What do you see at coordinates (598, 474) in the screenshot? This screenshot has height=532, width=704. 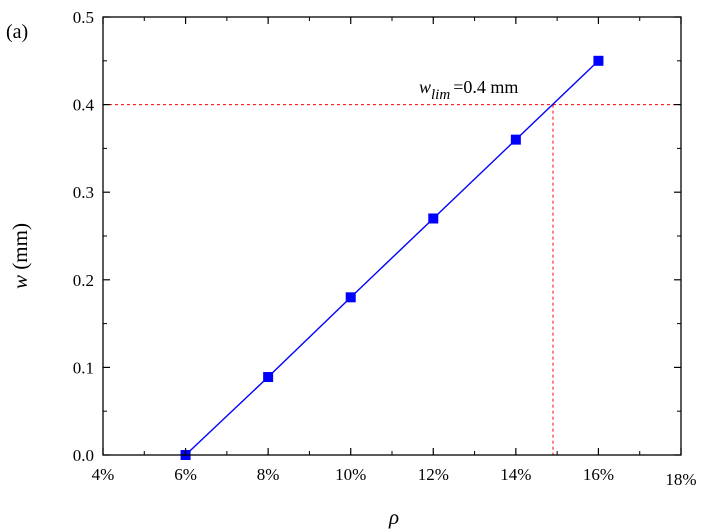 I see `x-tick-label: 16%` at bounding box center [598, 474].